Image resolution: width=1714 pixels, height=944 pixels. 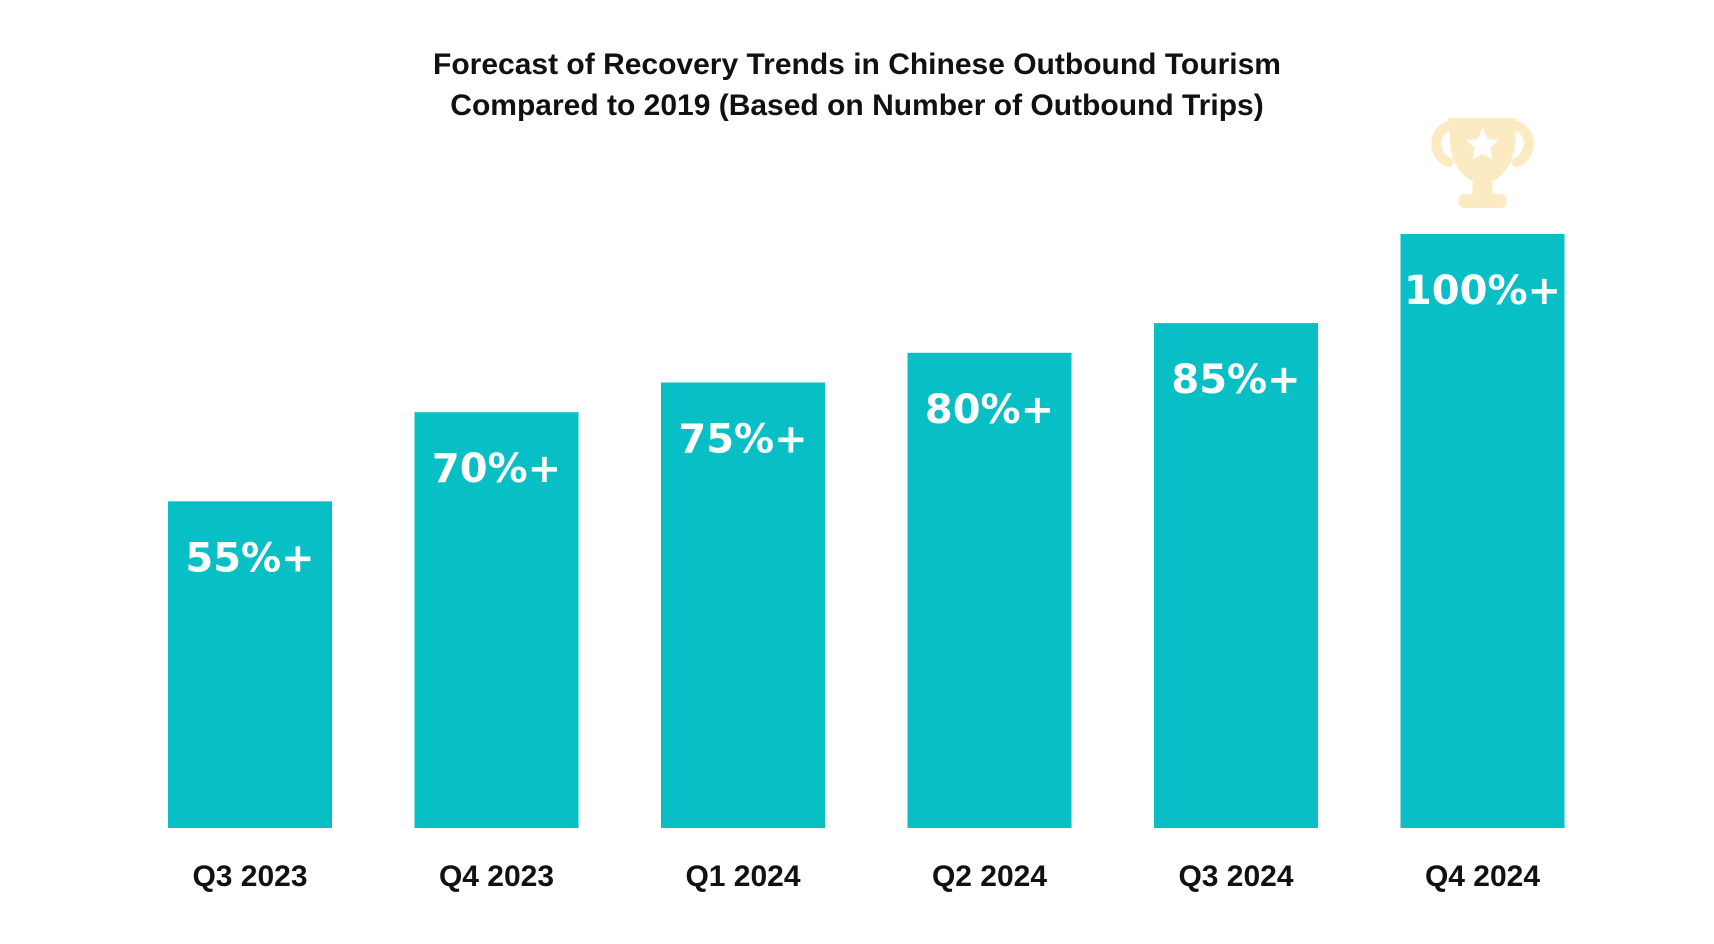 I want to click on category-label: Q3 2023, so click(x=249, y=876).